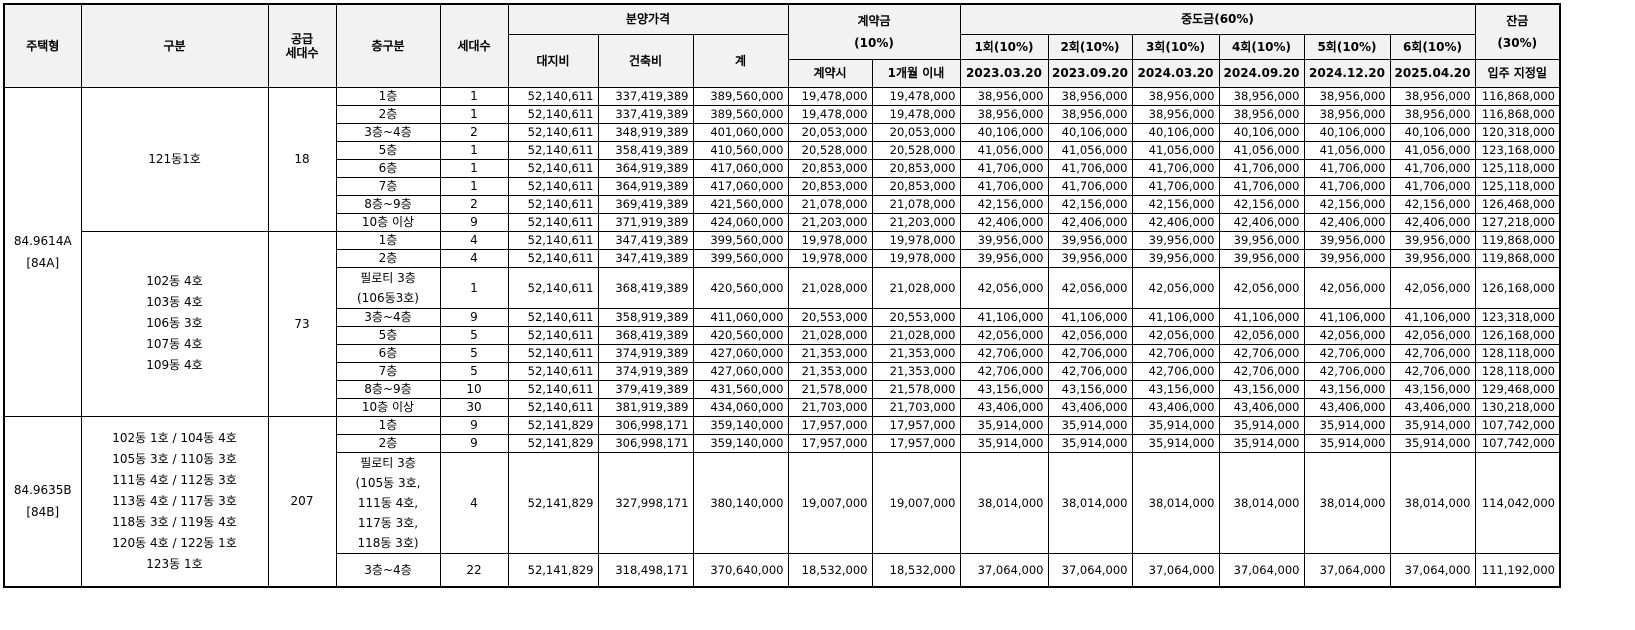 This screenshot has width=1635, height=630. Describe the element at coordinates (1261, 96) in the screenshot. I see `middle-payment-4-cell: 38,956,000` at that location.